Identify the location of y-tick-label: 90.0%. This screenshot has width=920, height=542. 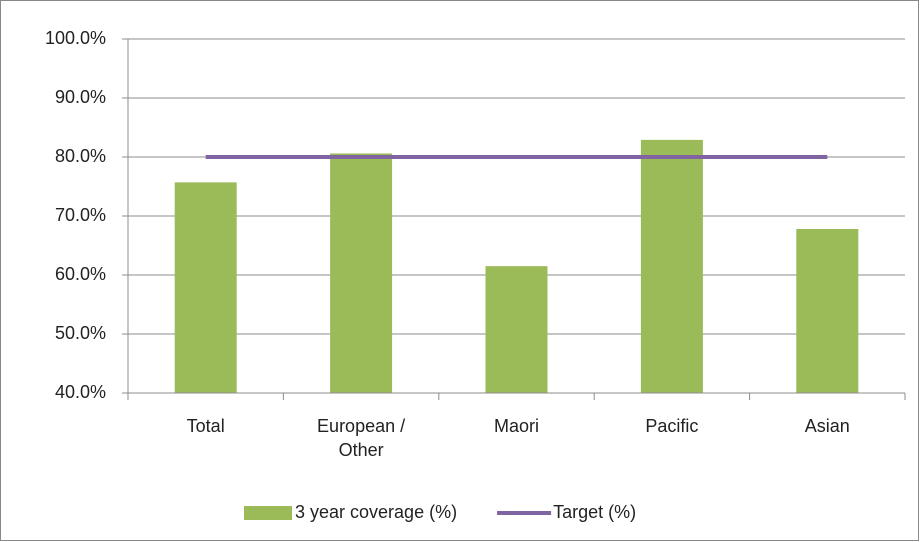
(80, 97).